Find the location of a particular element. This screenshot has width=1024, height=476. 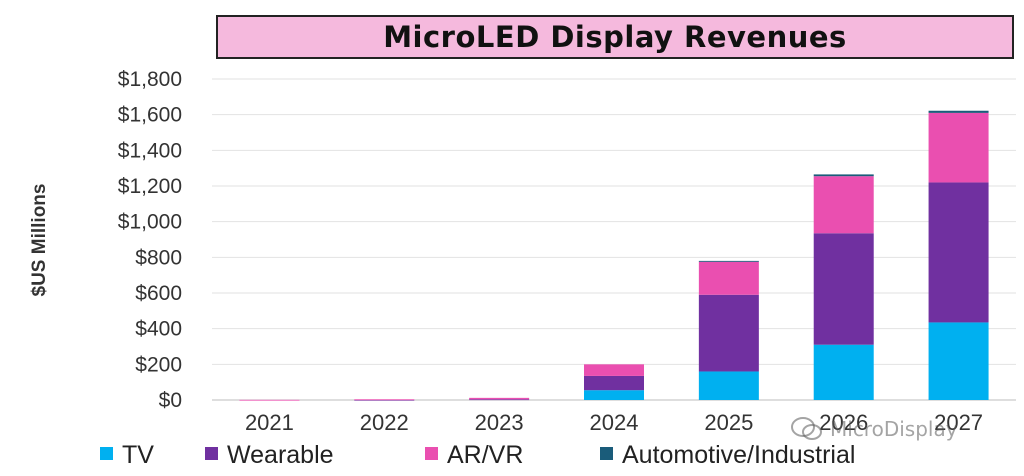

y-tick-label: $1,200 is located at coordinates (150, 186).